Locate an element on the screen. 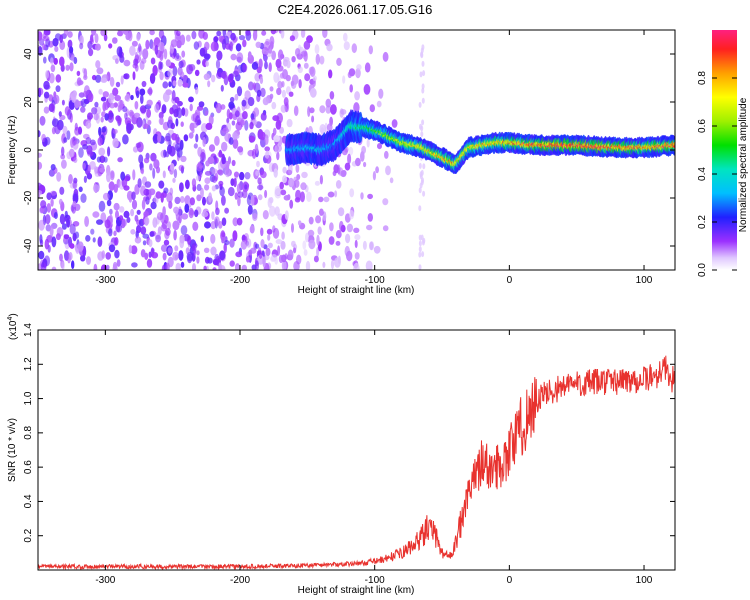  y-tick-label: 0.8 is located at coordinates (28, 432).